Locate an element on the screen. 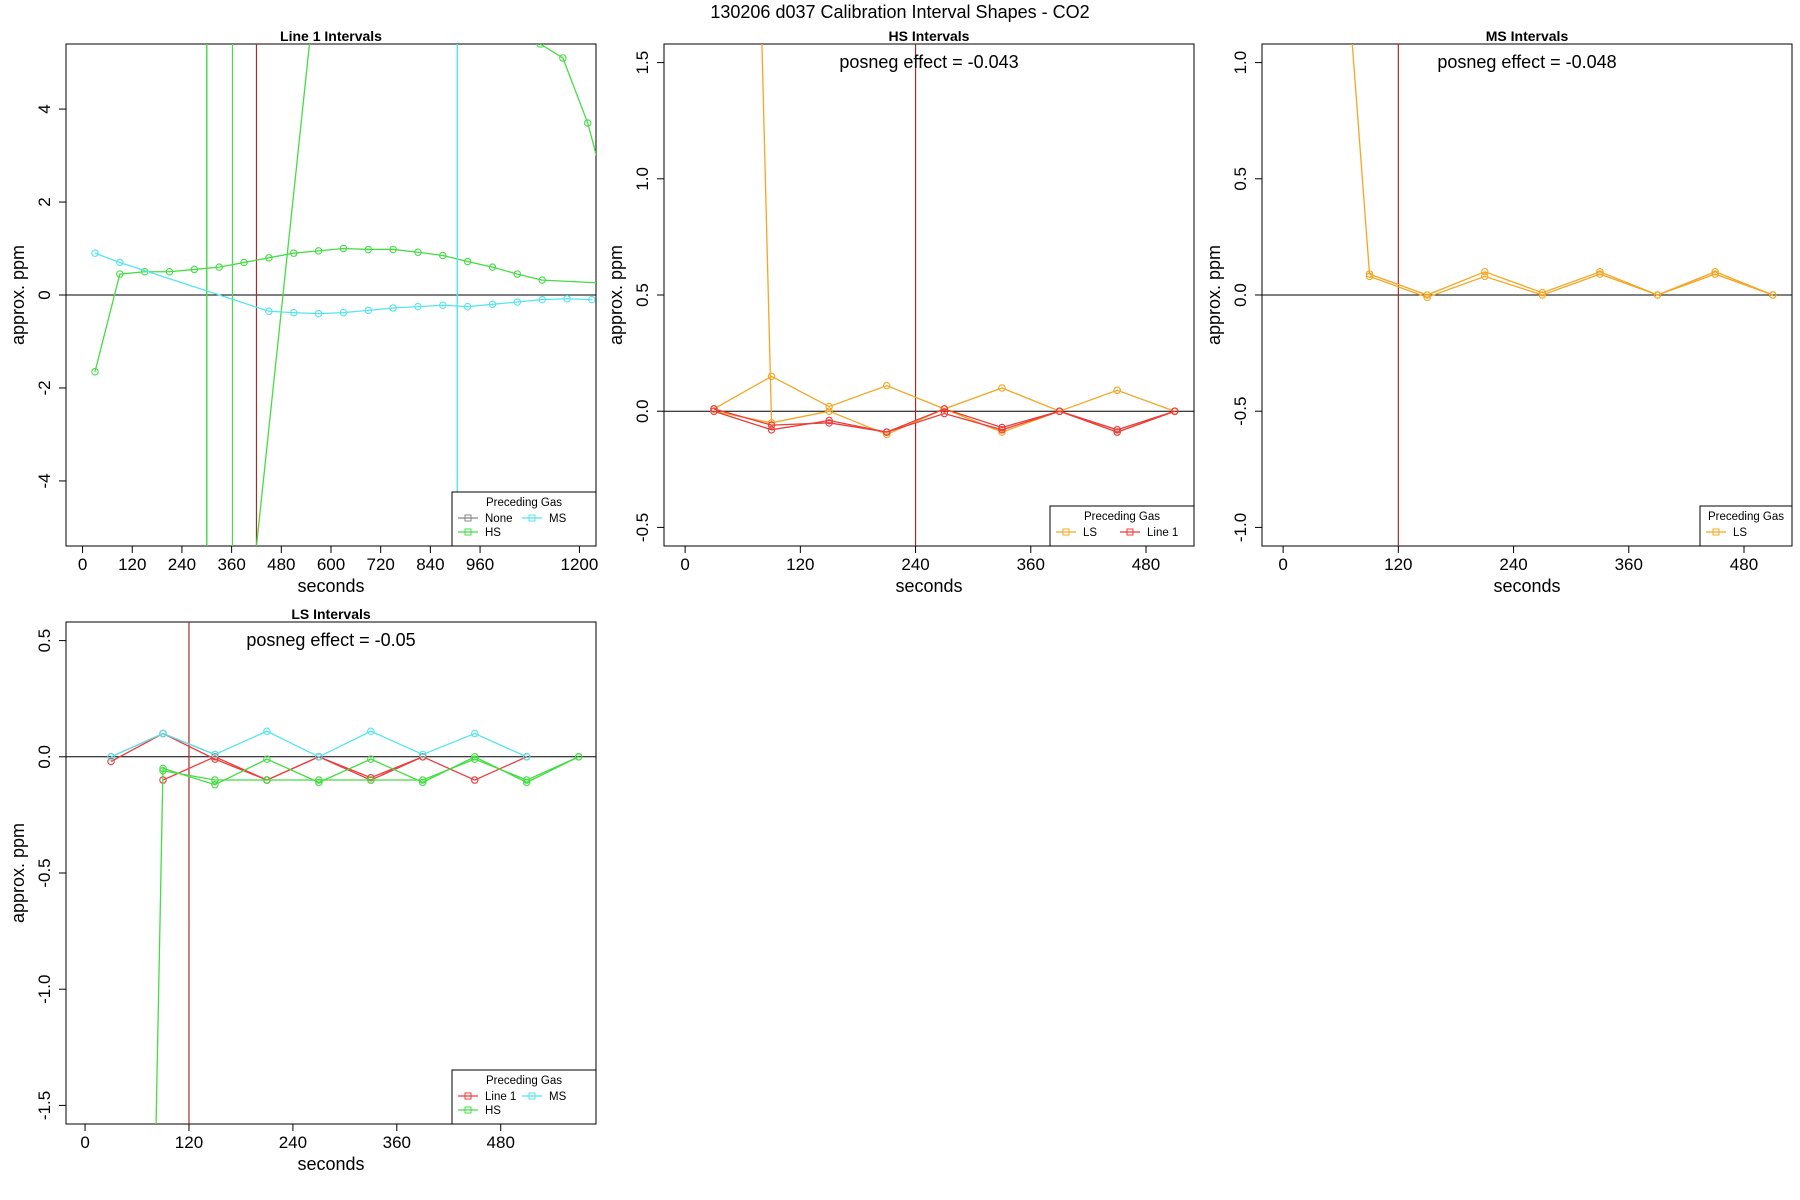  legend-box is located at coordinates (524, 1097).